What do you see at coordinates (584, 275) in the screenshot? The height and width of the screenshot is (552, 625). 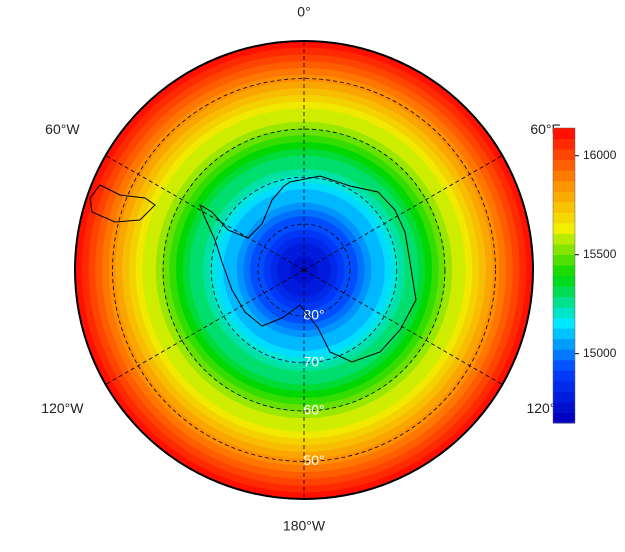 I see `colorbar: 15000 15500 16000` at bounding box center [584, 275].